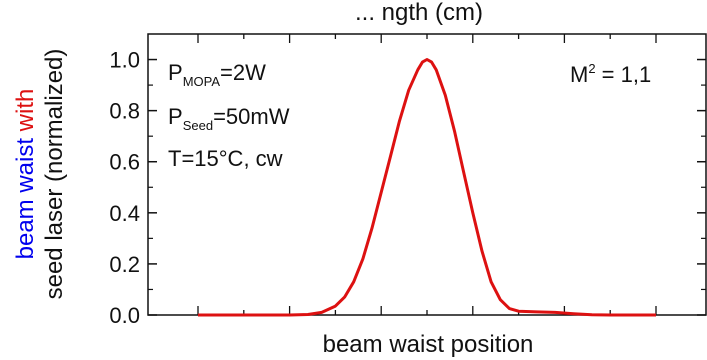  I want to click on y-tick-label-2: 0.4, so click(124, 213).